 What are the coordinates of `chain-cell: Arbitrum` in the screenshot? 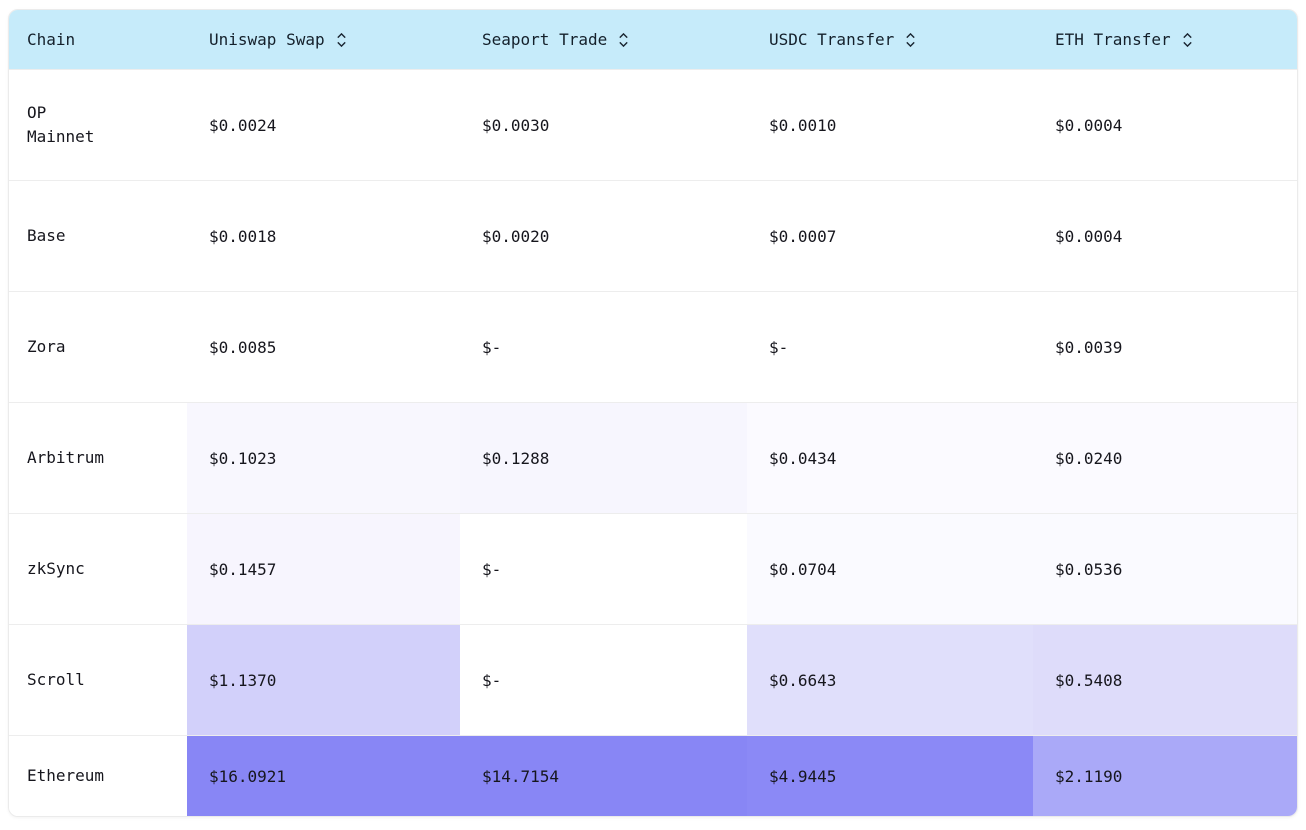 It's located at (98, 458).